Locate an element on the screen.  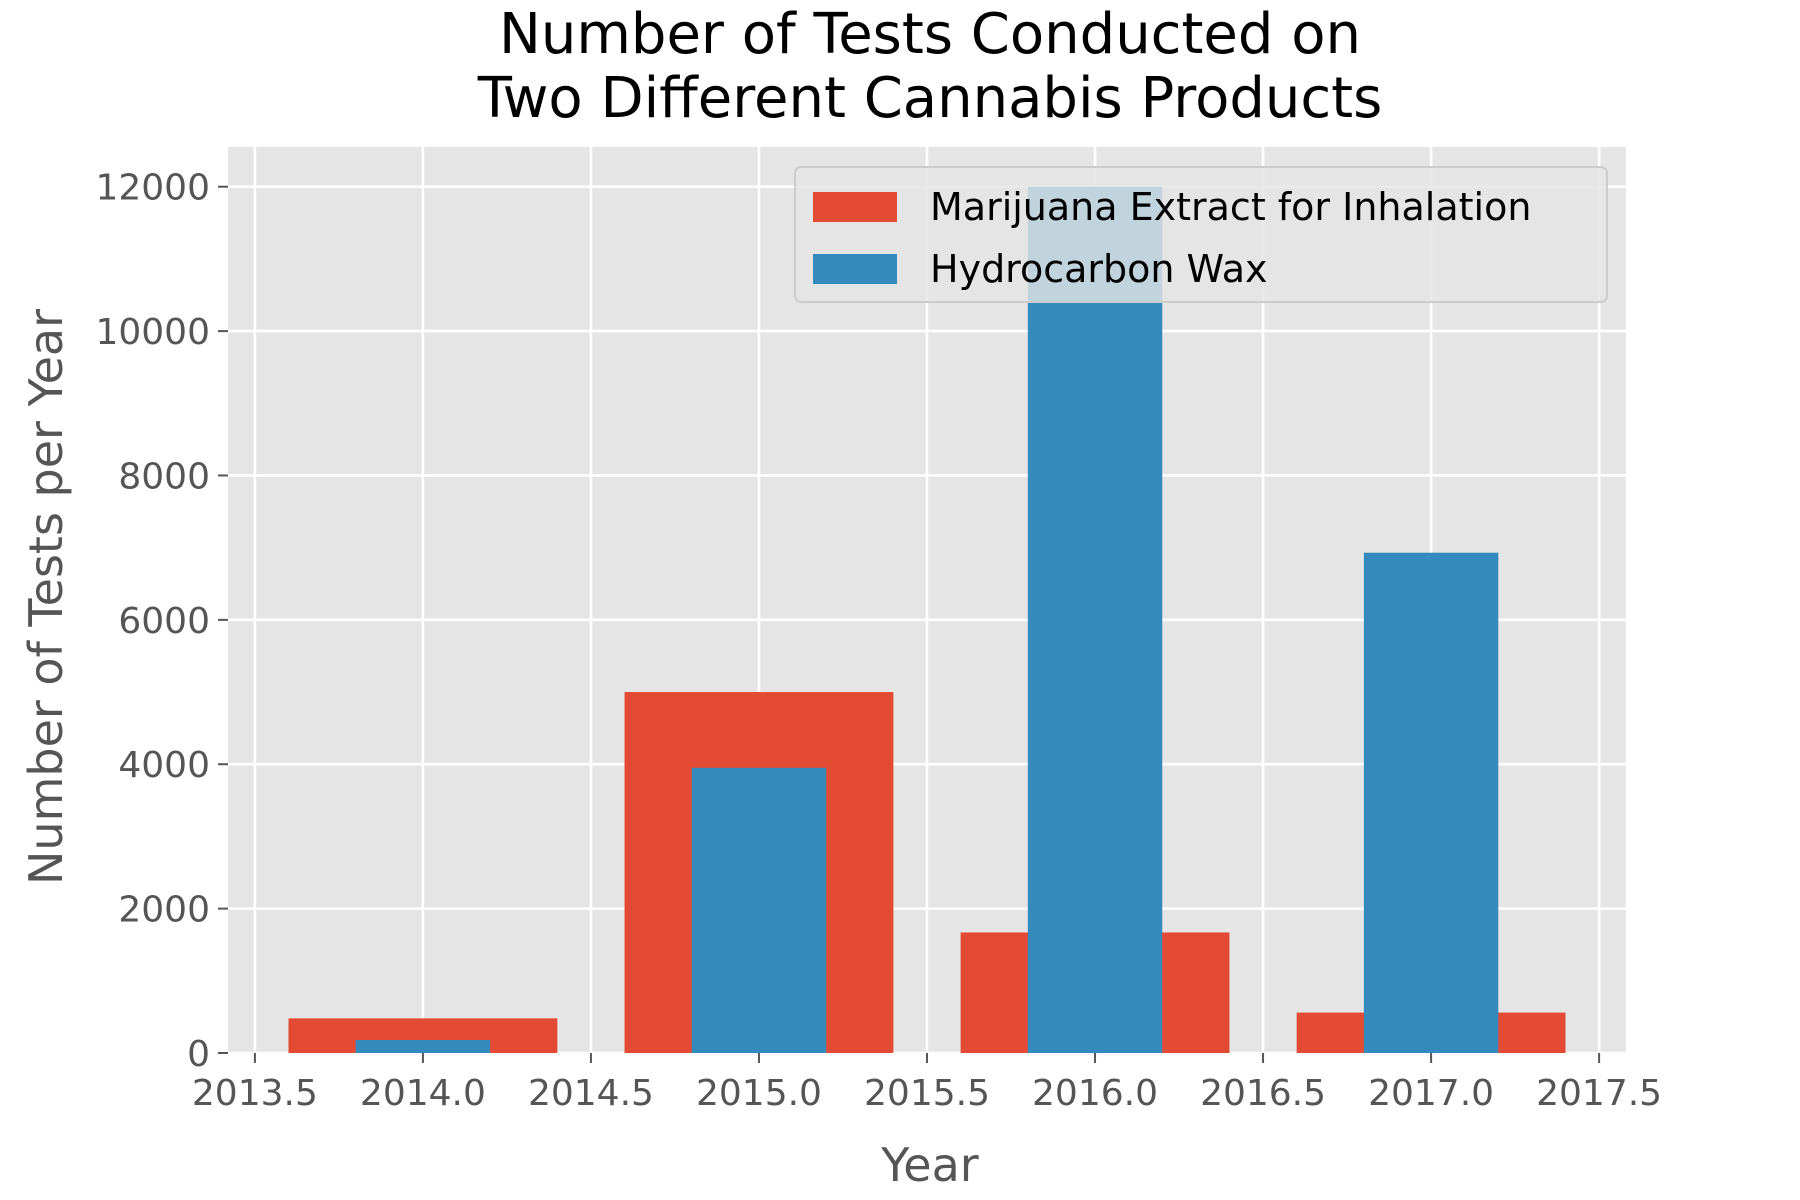
y-tick-label: 12000 is located at coordinates (152, 188).